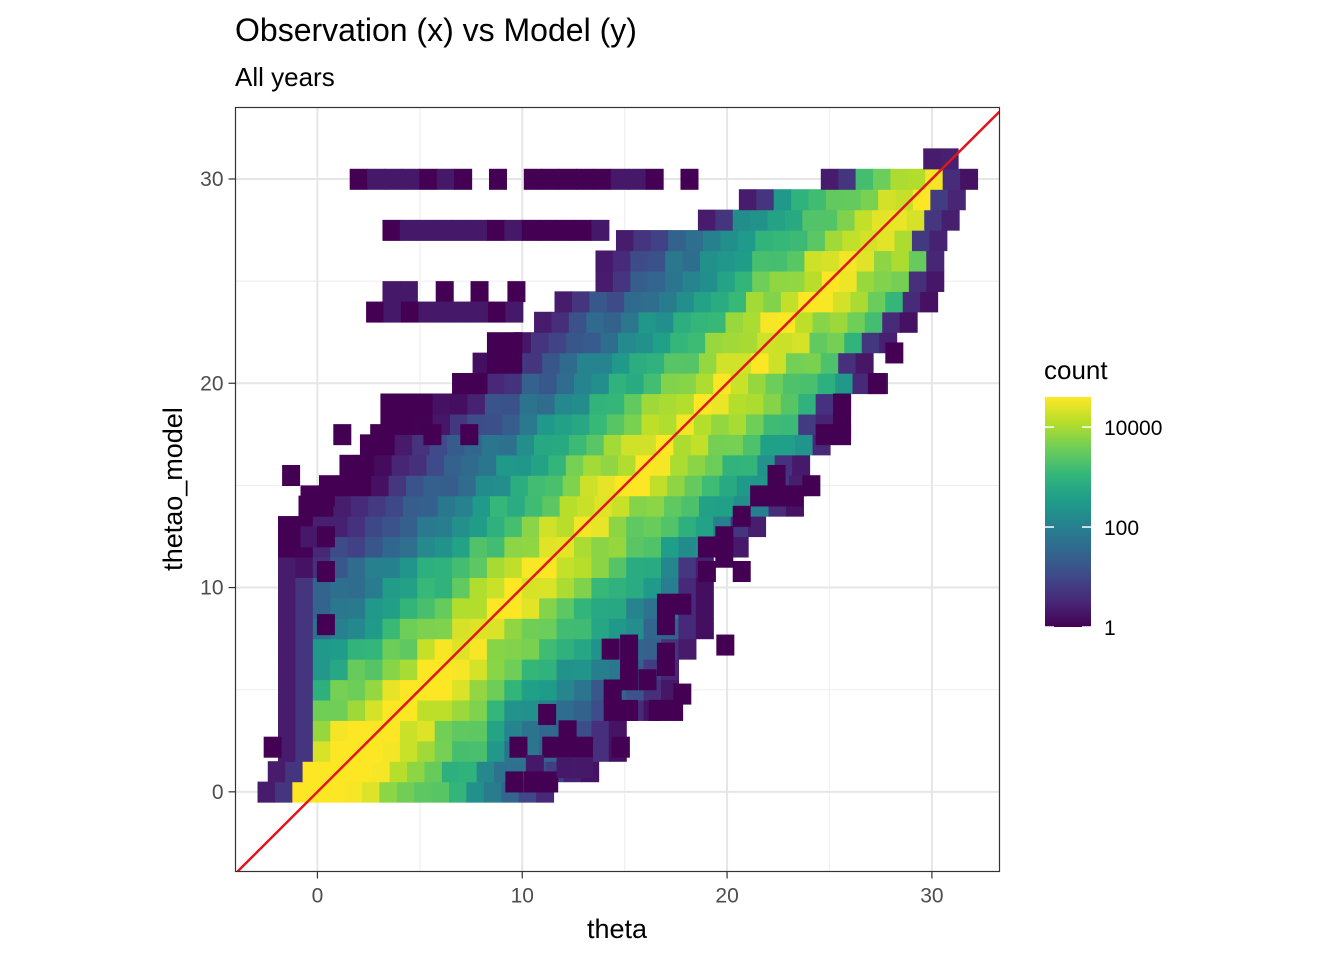 The width and height of the screenshot is (1344, 965). What do you see at coordinates (1103, 528) in the screenshot?
I see `legend-ticks: 1 100 10000` at bounding box center [1103, 528].